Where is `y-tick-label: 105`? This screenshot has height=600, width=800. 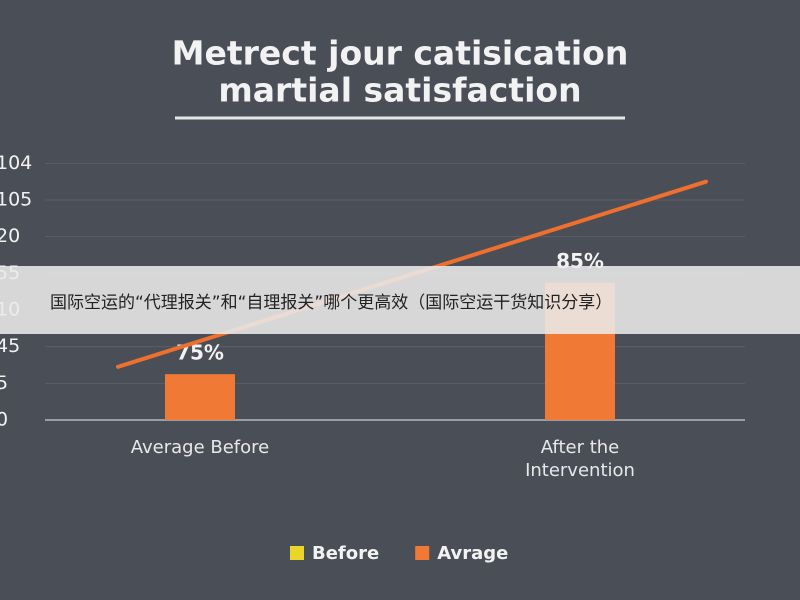
y-tick-label: 105 is located at coordinates (16, 200).